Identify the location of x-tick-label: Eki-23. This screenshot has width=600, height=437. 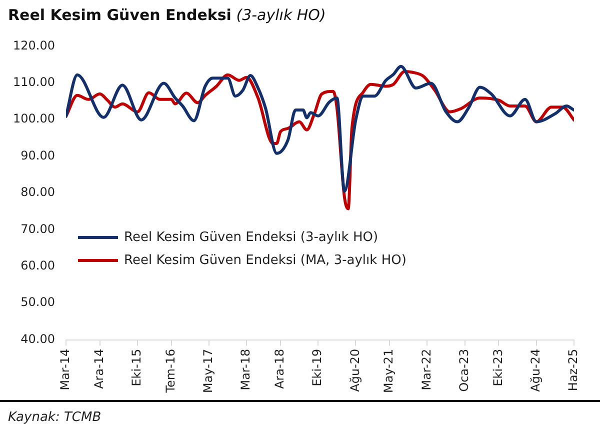
(497, 367).